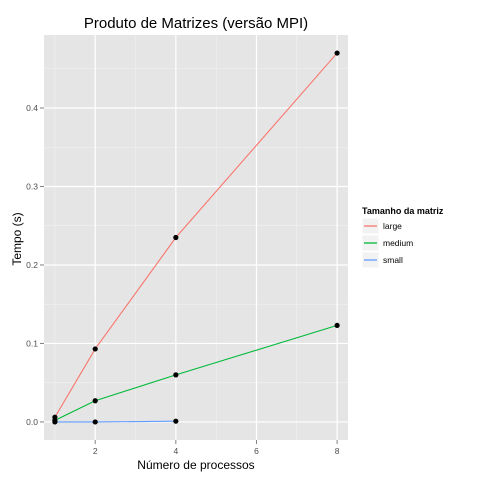 The height and width of the screenshot is (480, 480). I want to click on x-axis-title: Número de processos, so click(195, 465).